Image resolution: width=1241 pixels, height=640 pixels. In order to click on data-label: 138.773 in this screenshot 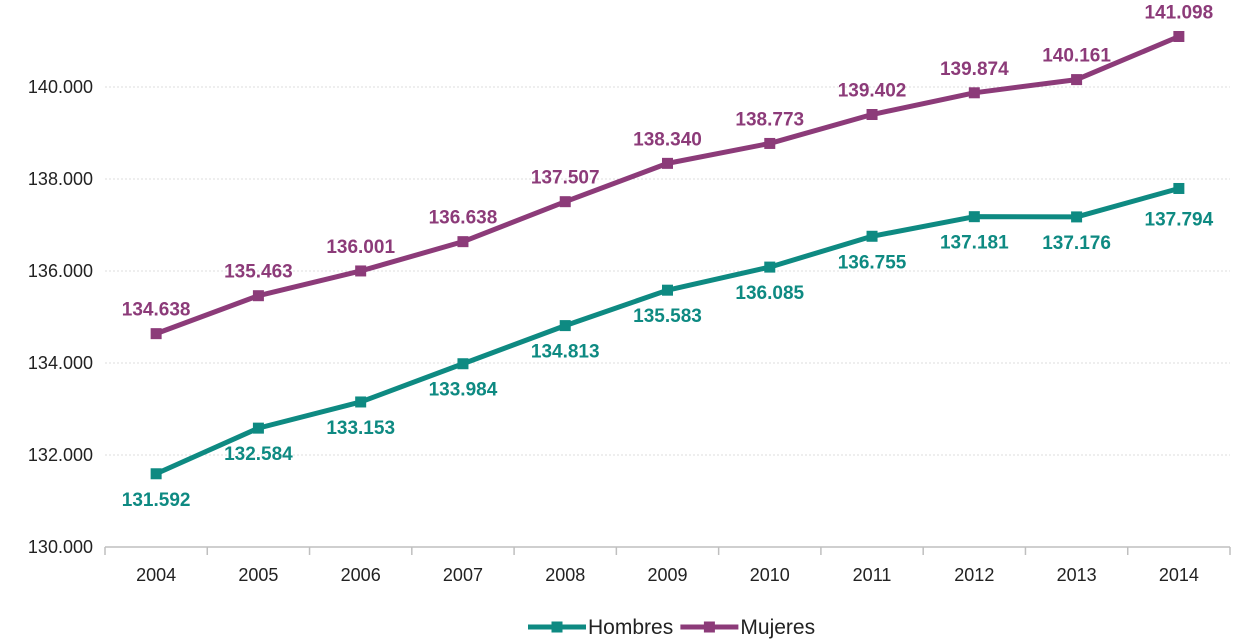, I will do `click(769, 119)`.